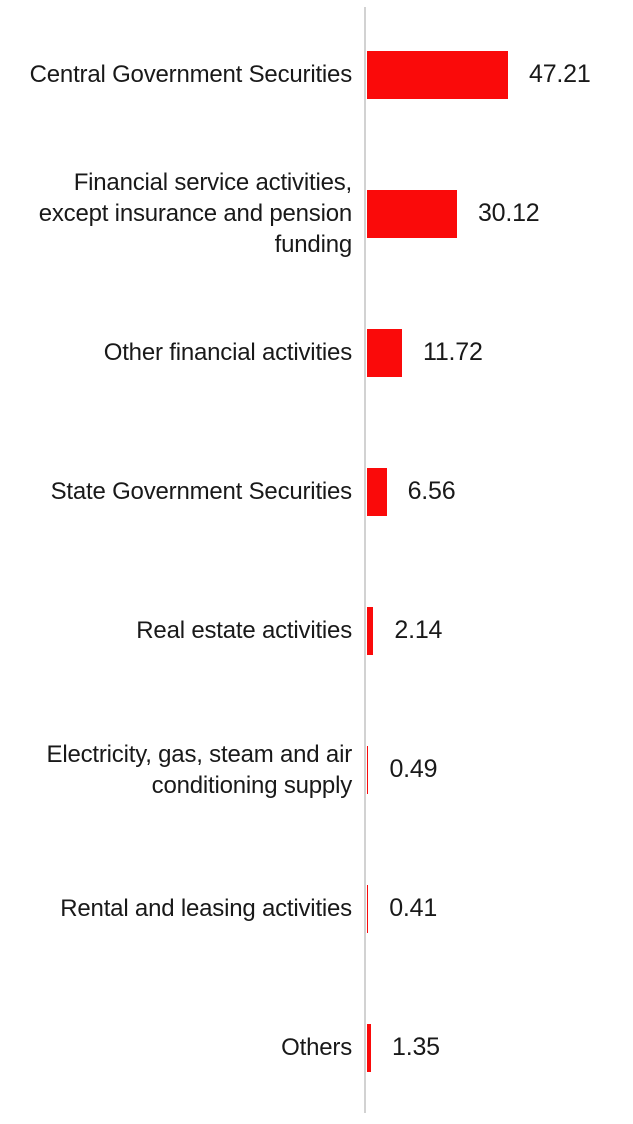  I want to click on bar-track: 1.35, so click(492, 1047).